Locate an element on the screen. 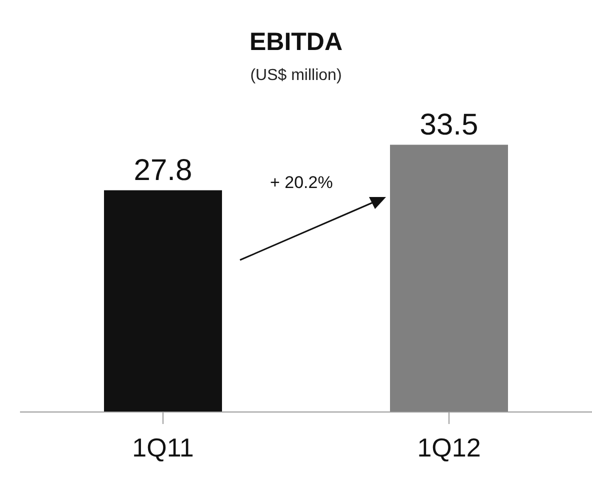  x-tick-label: 1Q12 is located at coordinates (449, 447).